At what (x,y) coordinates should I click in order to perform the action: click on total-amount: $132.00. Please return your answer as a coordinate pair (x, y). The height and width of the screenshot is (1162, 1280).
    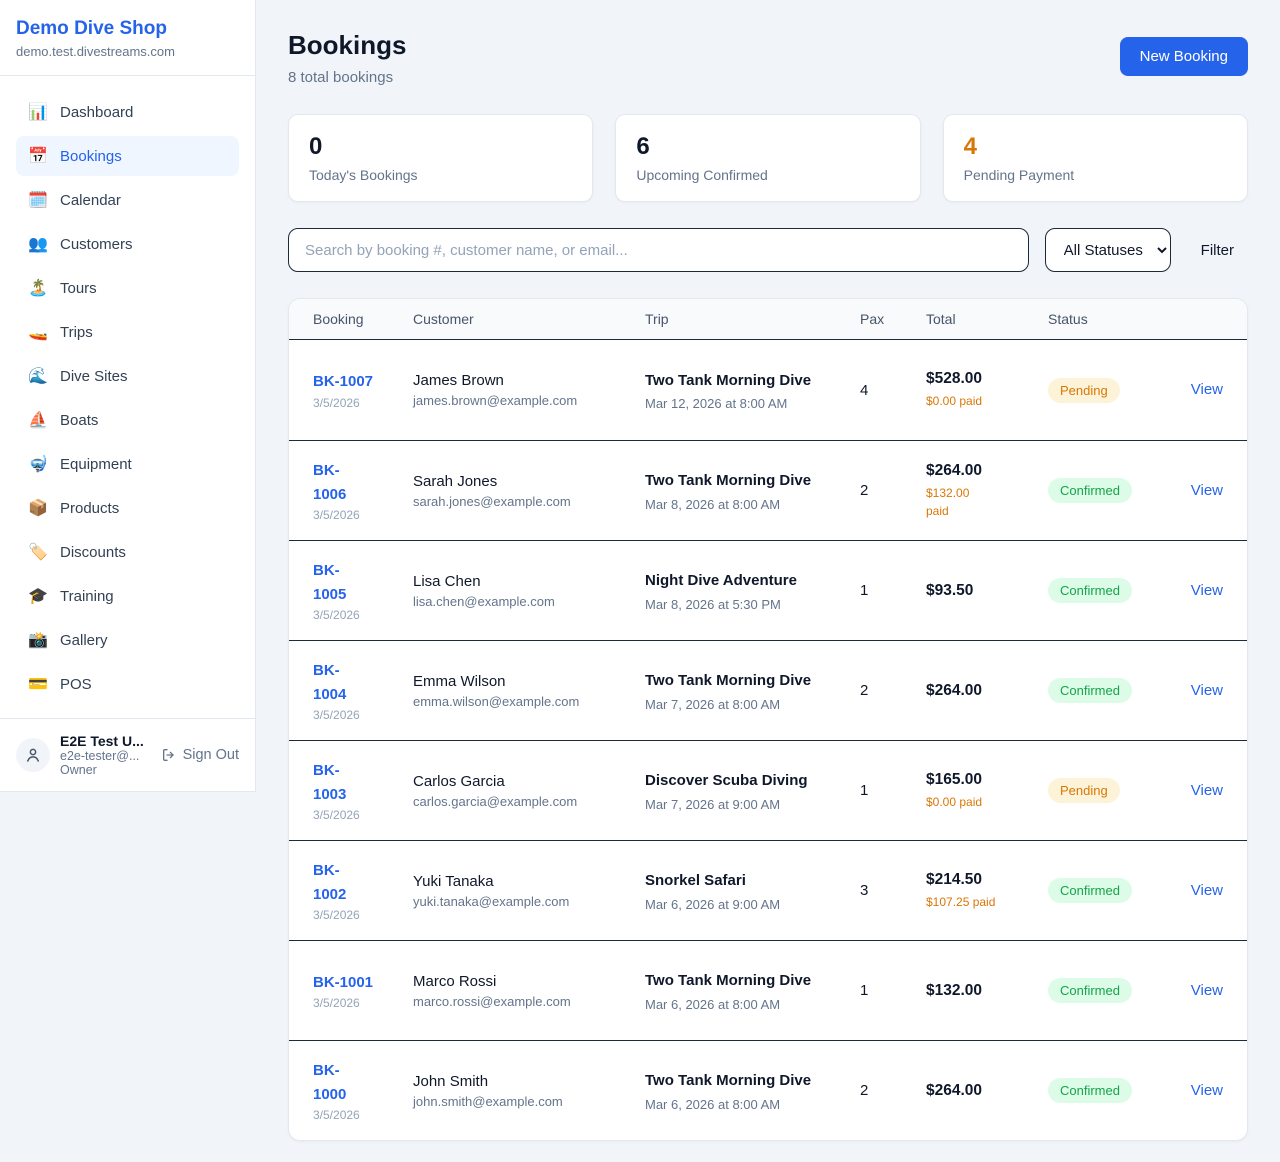
    Looking at the image, I should click on (954, 990).